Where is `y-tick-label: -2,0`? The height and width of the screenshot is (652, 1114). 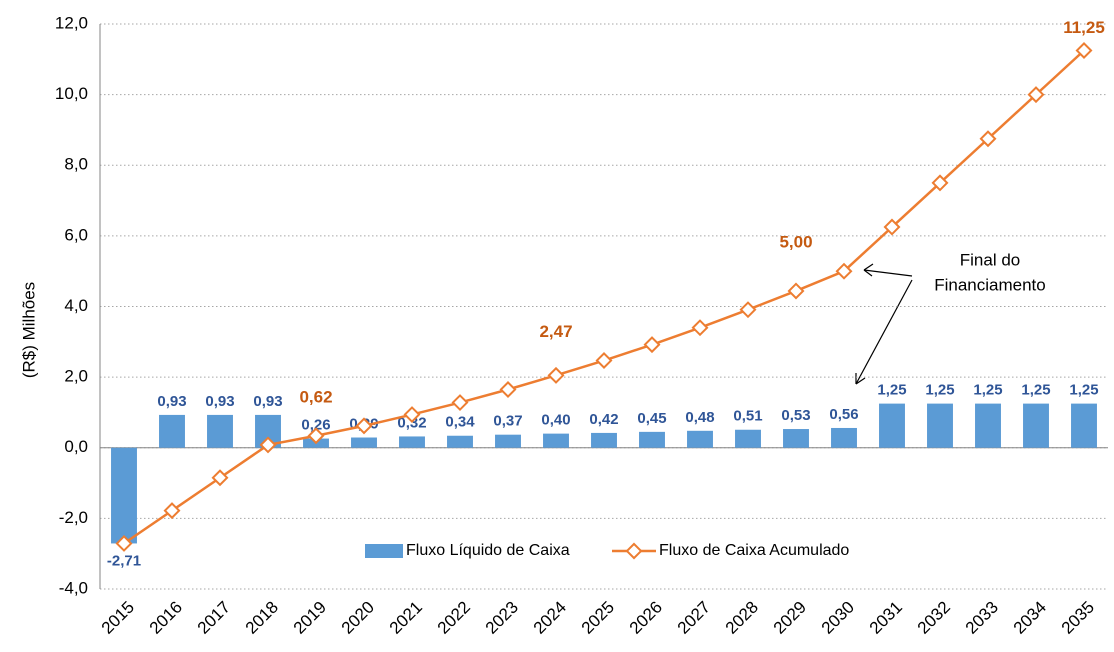 y-tick-label: -2,0 is located at coordinates (73, 517).